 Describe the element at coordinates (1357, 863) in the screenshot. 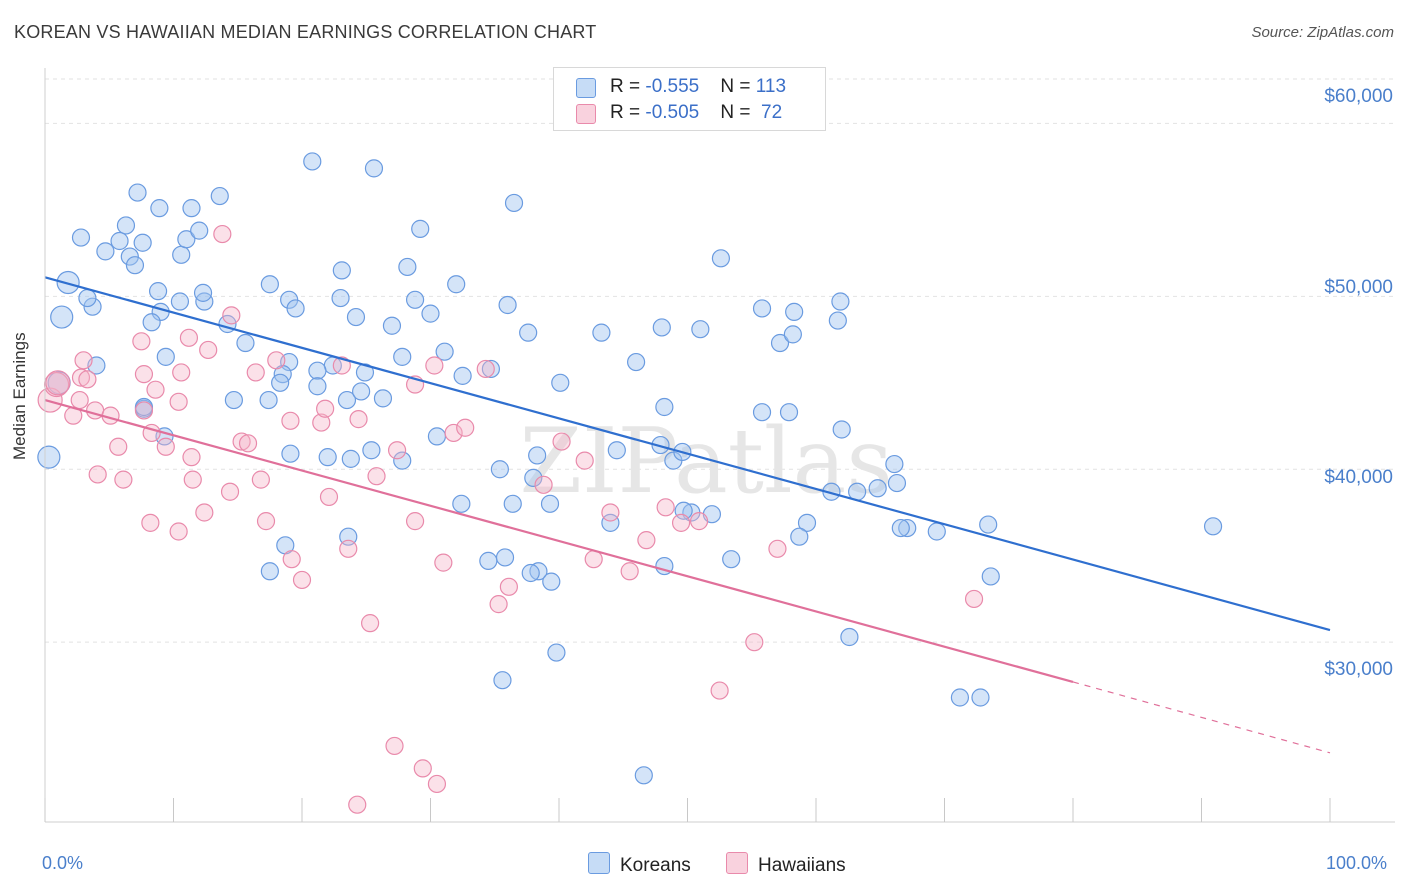

I see `x-tick-label-max: 100.0%` at that location.